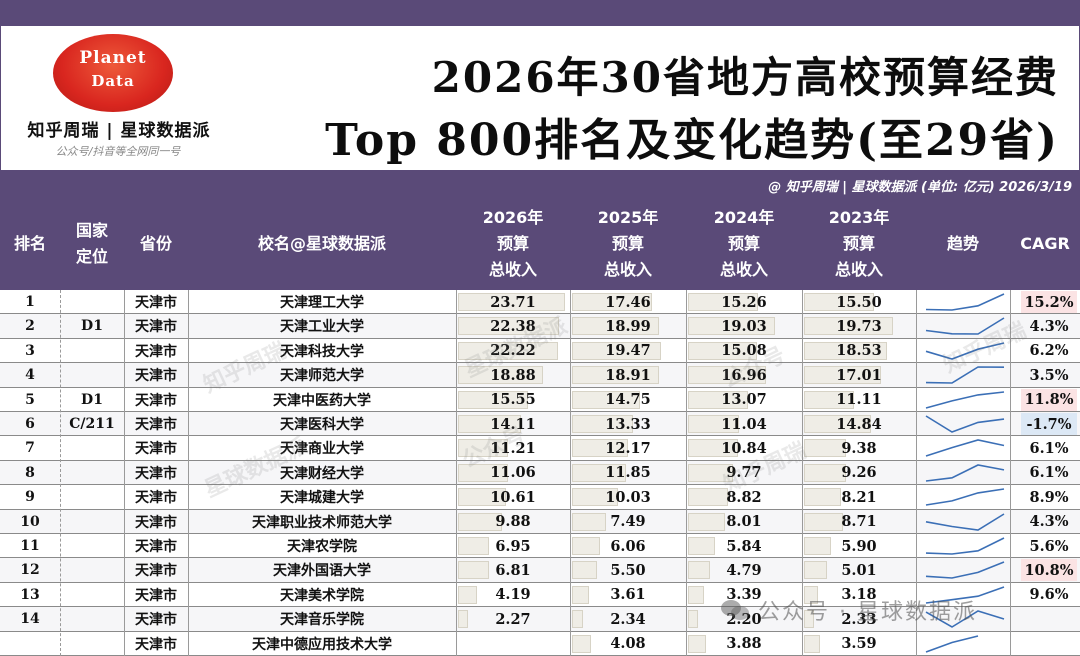 The image size is (1080, 656). I want to click on rank-cell: 3, so click(30, 350).